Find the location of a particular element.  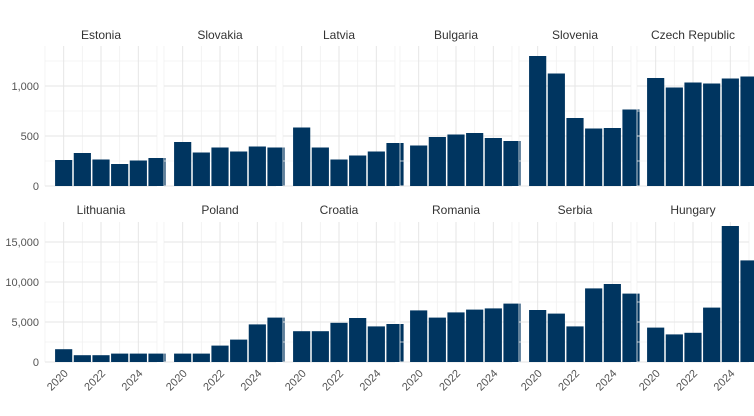

panel-estonia: Estonia is located at coordinates (105, 107).